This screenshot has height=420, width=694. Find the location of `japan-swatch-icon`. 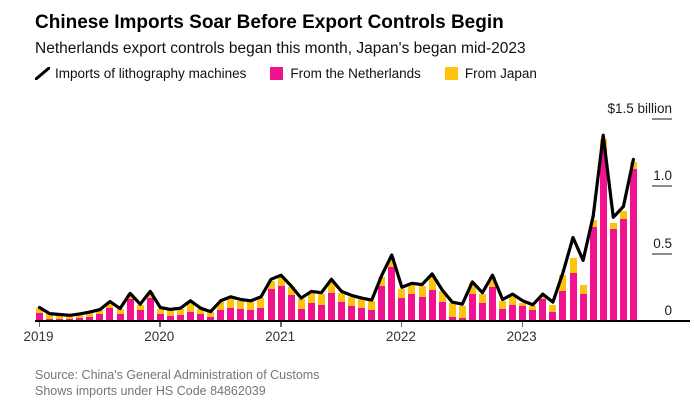

japan-swatch-icon is located at coordinates (451, 73).